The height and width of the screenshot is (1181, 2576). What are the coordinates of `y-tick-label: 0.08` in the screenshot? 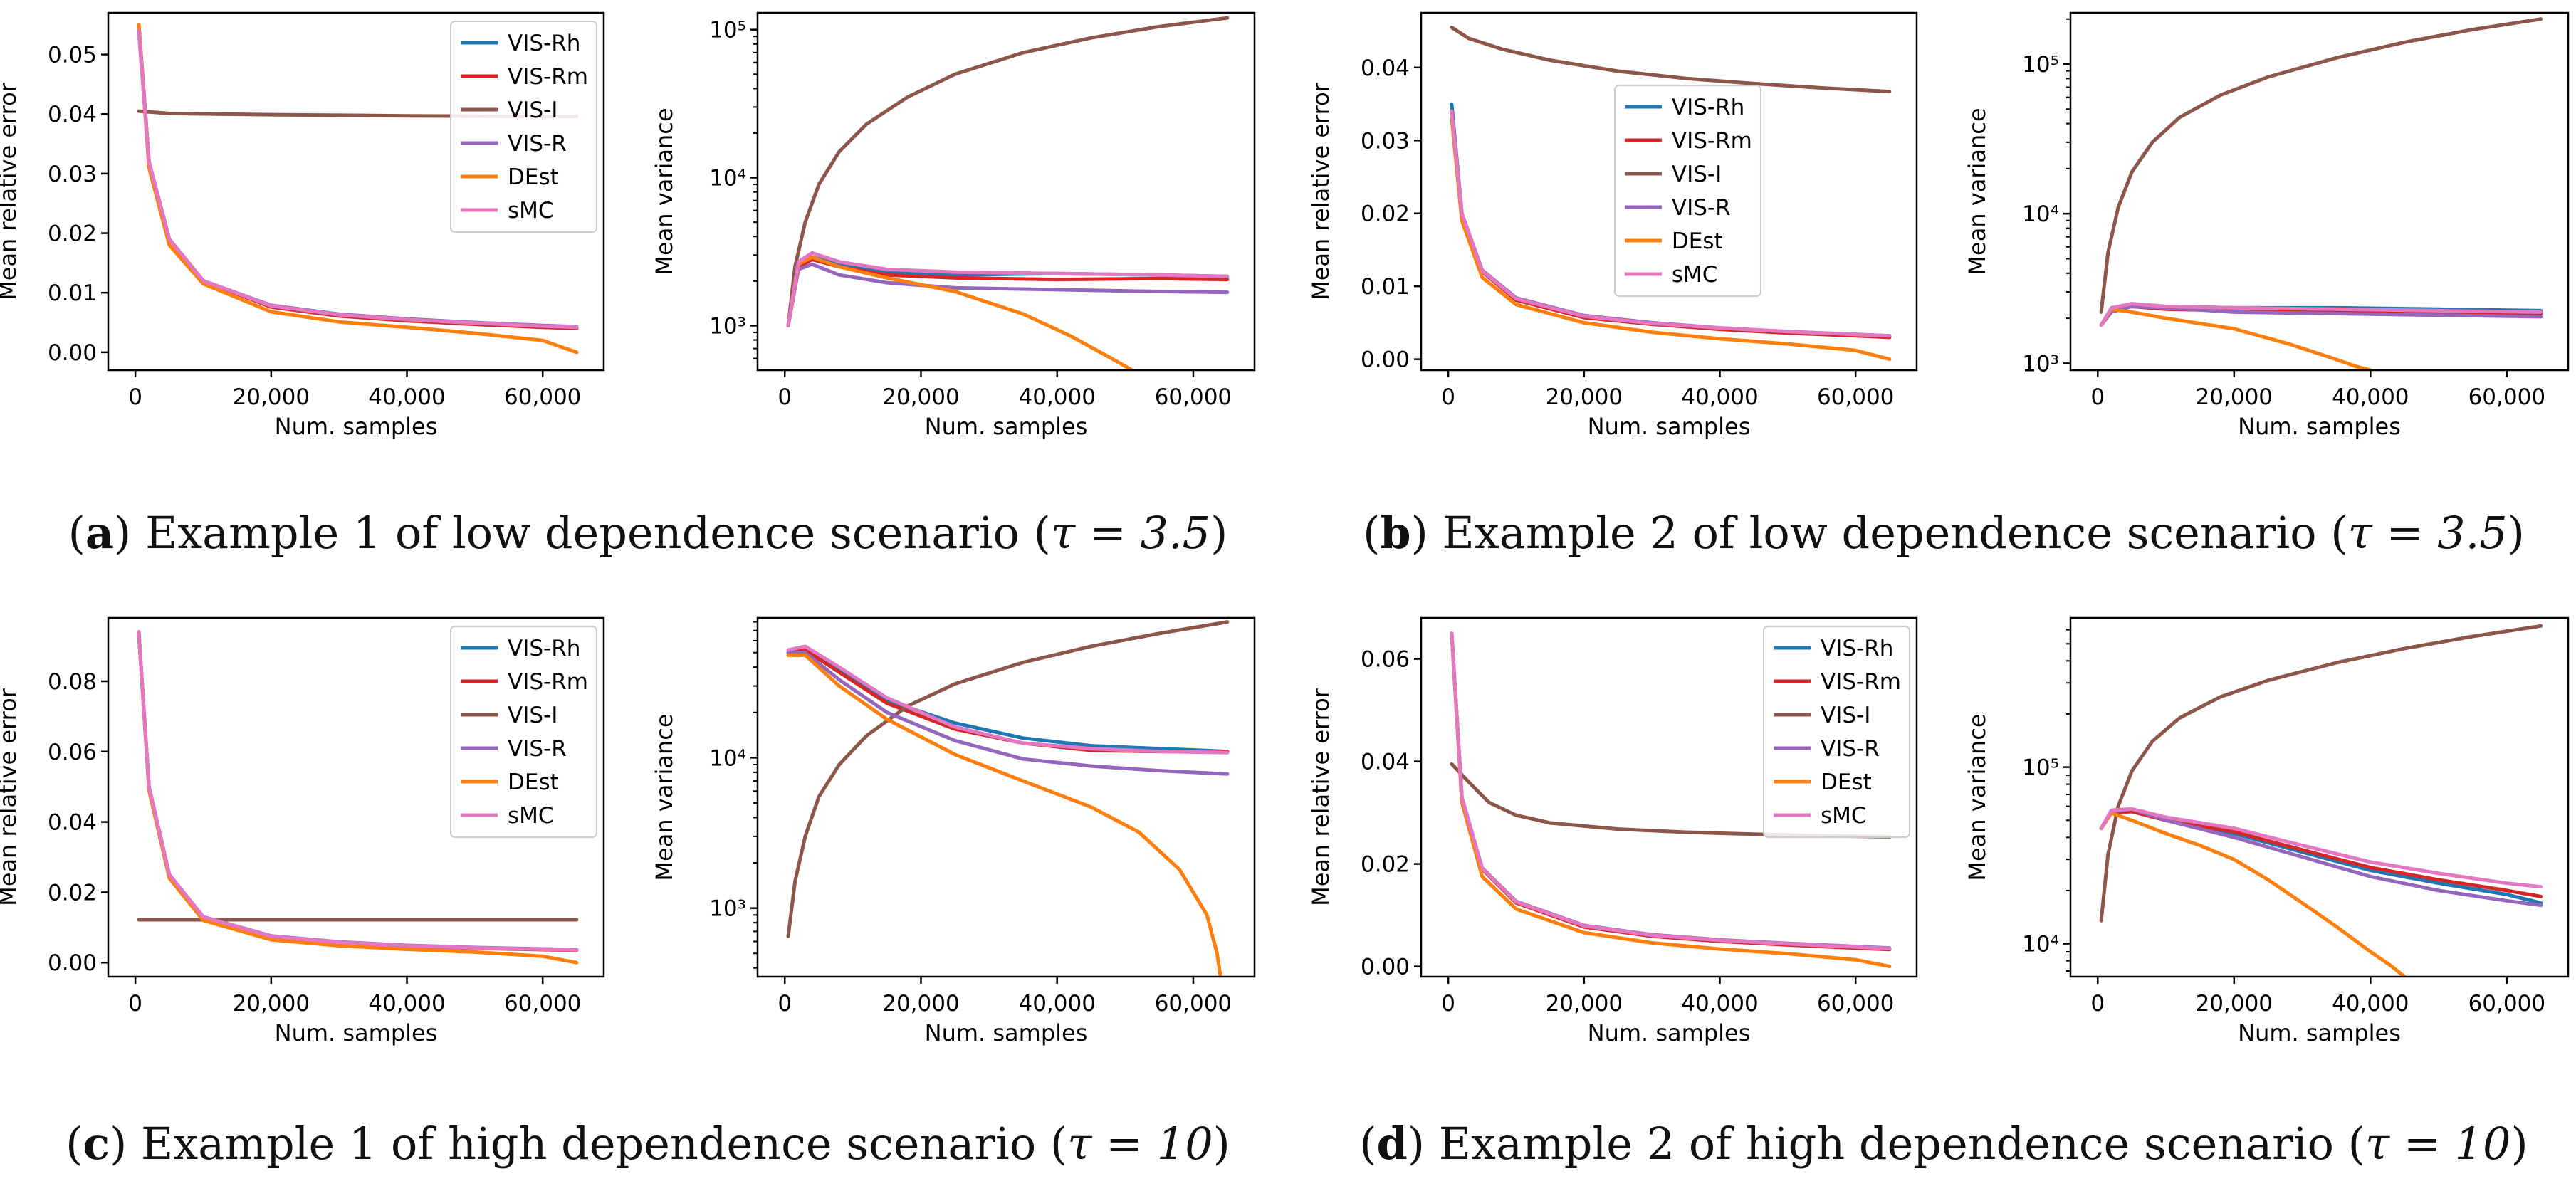 It's located at (72, 682).